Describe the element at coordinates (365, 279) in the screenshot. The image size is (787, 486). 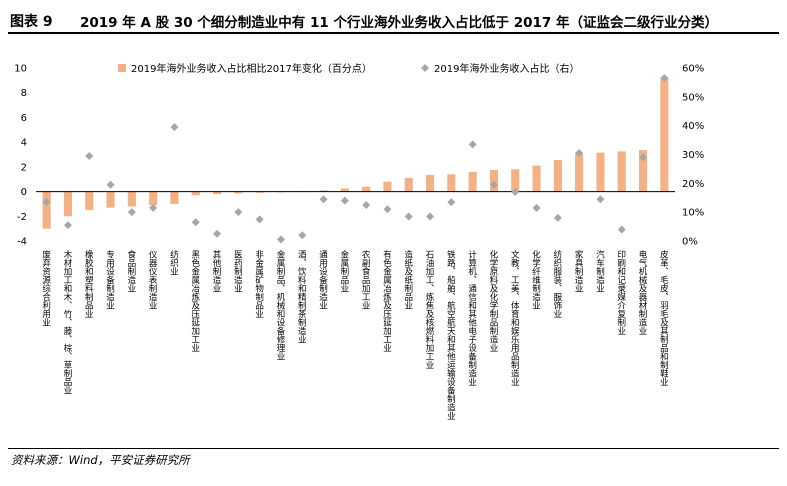
I see `category-label: 农副食品加工业` at that location.